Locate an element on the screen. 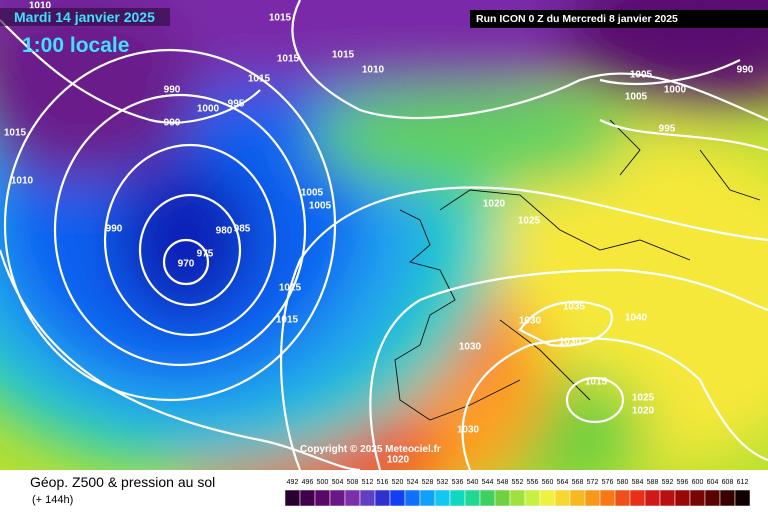  footer-title: Géop. Z500 & pression au sol is located at coordinates (122, 482).